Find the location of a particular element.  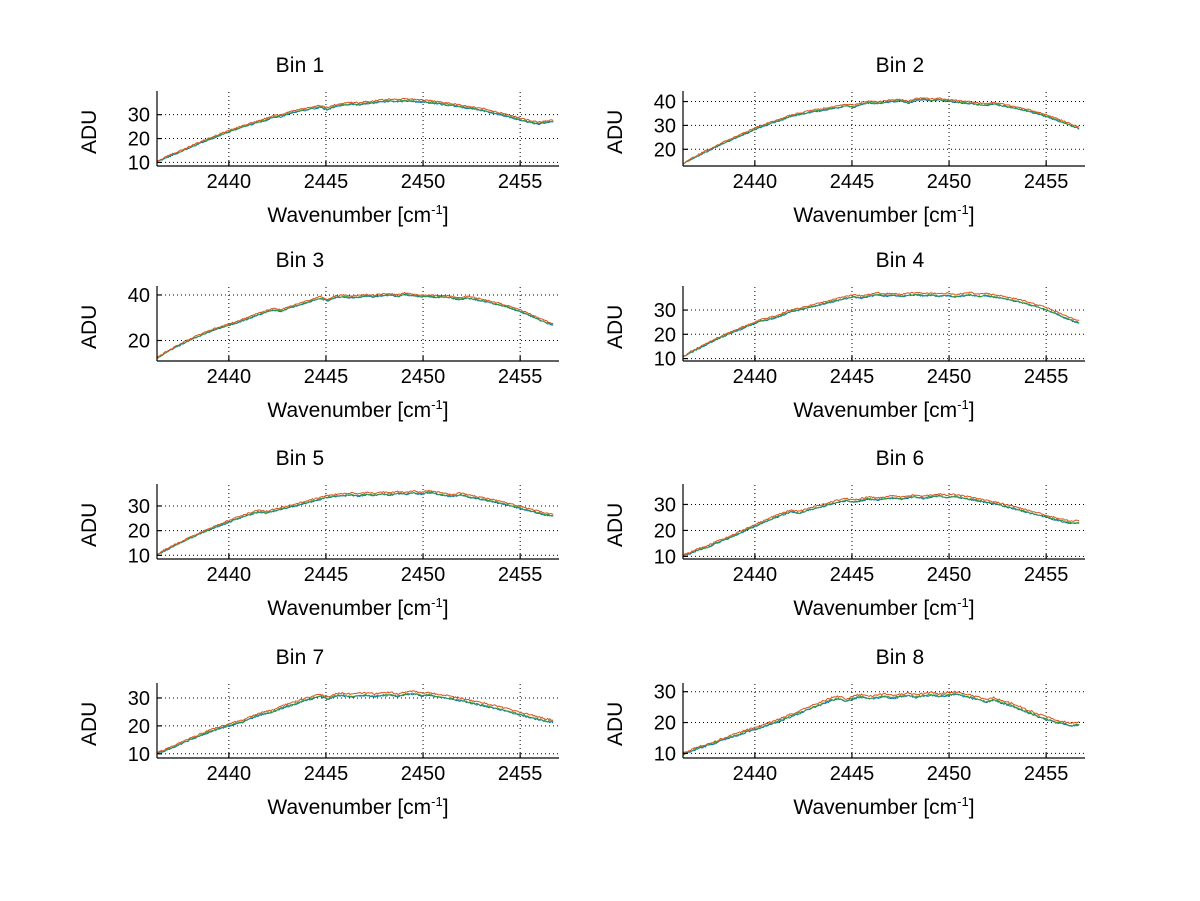

panel-title: Bin 5 is located at coordinates (300, 458).